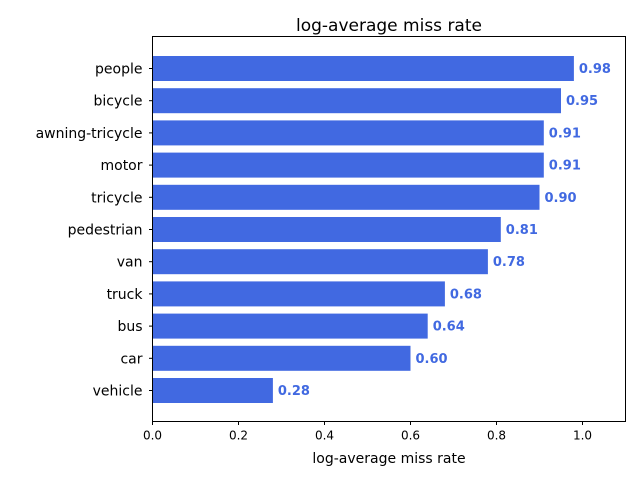 This screenshot has width=640, height=484. What do you see at coordinates (496, 436) in the screenshot?
I see `x-tick-label: 0.8` at bounding box center [496, 436].